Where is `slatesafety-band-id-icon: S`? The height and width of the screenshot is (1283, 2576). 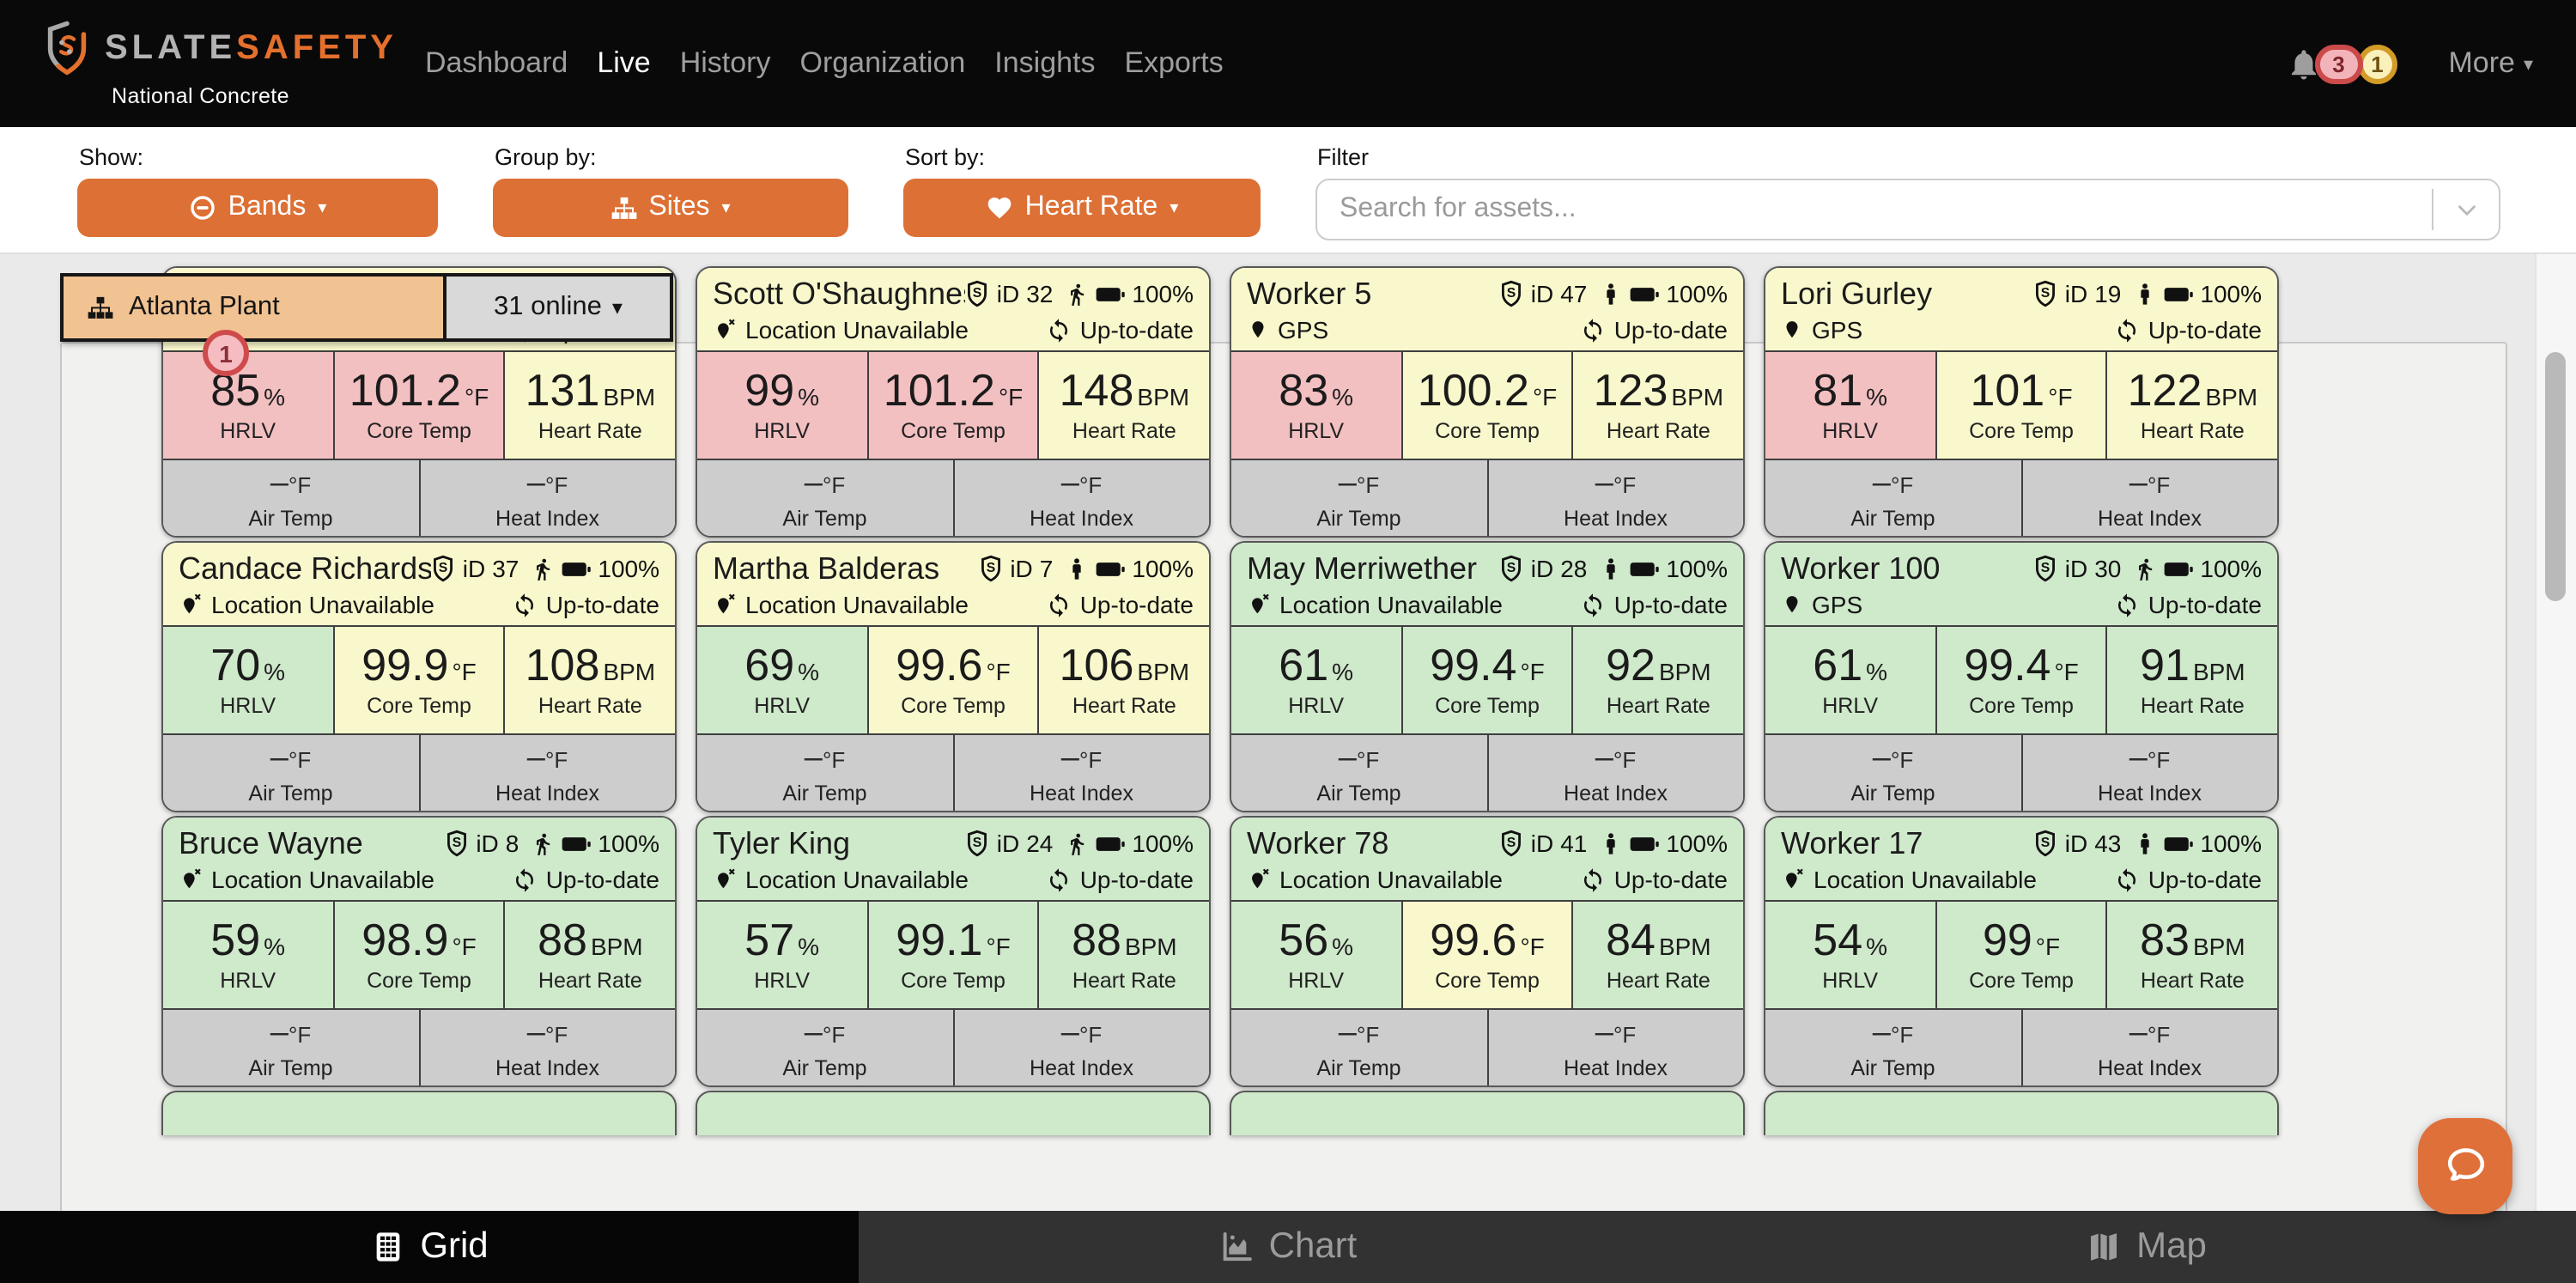 slatesafety-band-id-icon: S is located at coordinates (977, 293).